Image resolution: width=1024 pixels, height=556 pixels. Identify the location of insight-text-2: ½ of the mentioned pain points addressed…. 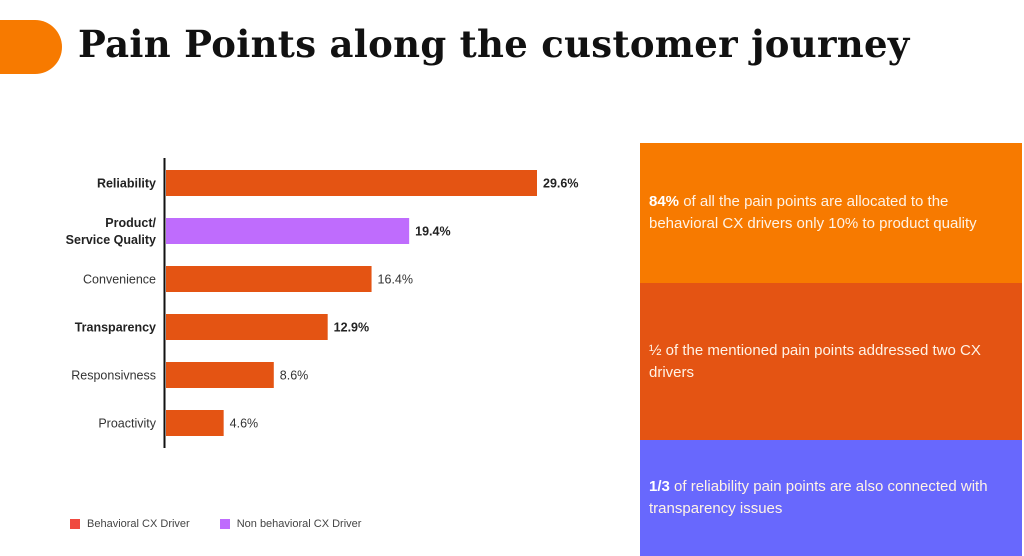
(830, 362).